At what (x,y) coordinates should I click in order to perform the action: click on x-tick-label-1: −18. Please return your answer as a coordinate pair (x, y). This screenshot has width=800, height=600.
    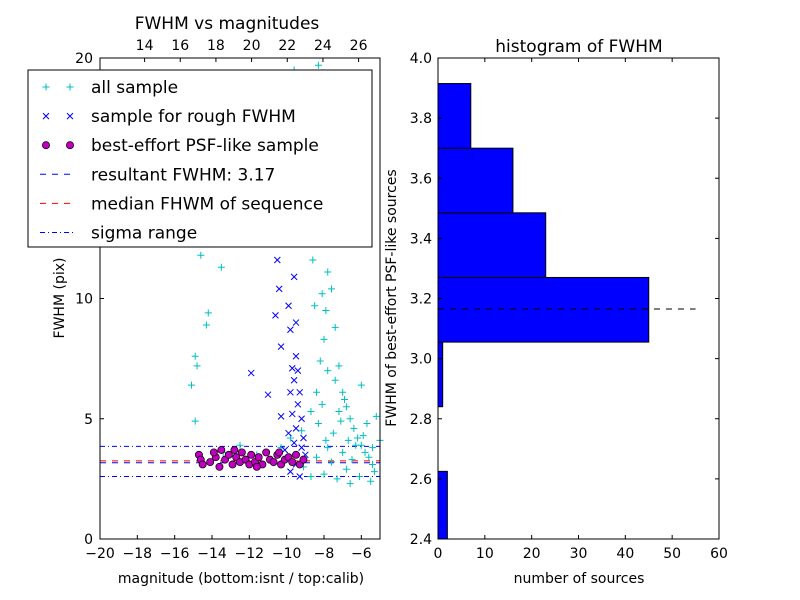
    Looking at the image, I should click on (138, 554).